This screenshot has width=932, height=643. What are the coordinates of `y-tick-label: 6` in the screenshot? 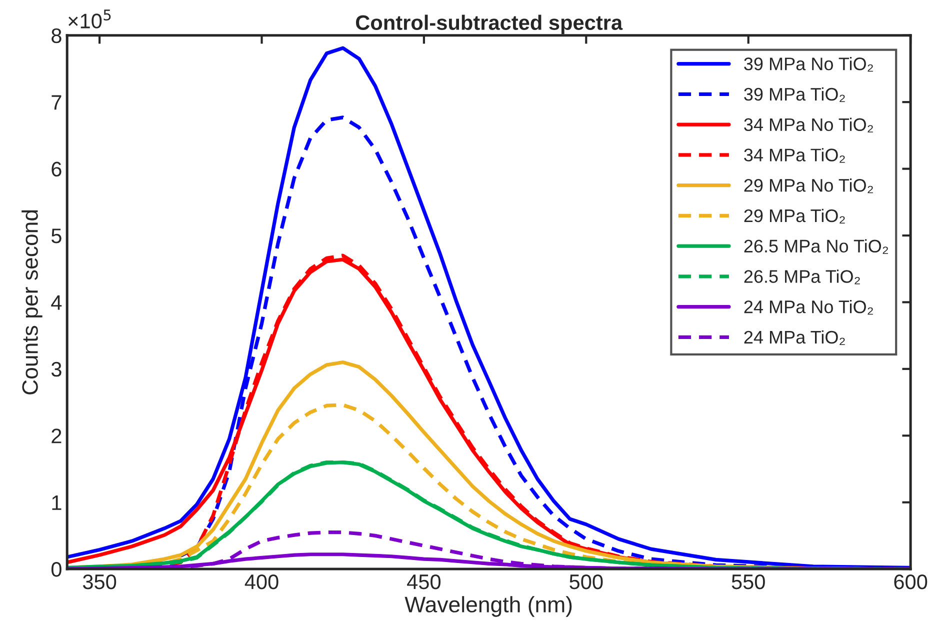 It's located at (57, 169).